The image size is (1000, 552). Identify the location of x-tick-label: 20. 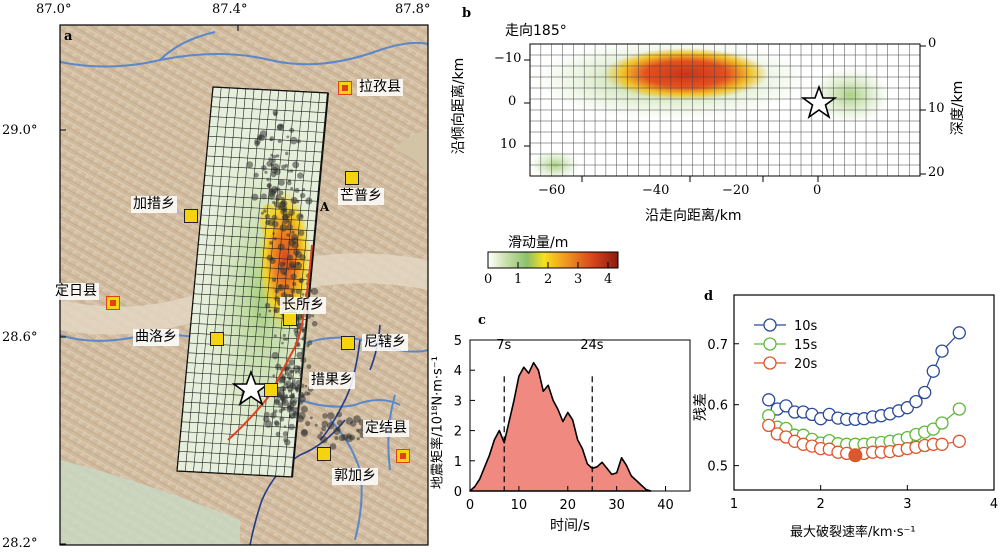
(568, 505).